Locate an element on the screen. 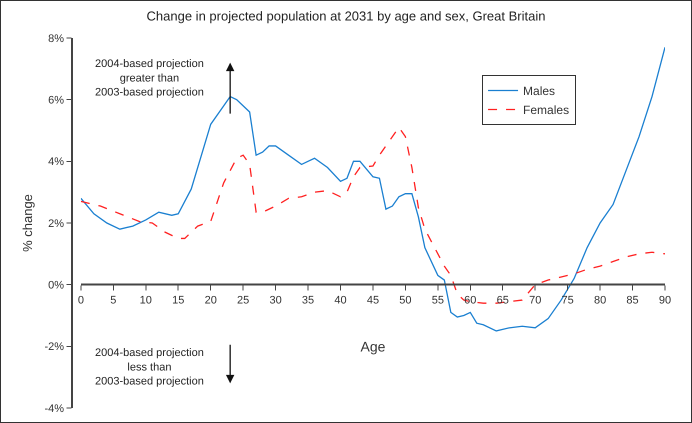  annotation: 2004-based projection less than 2003-based projection is located at coordinates (149, 367).